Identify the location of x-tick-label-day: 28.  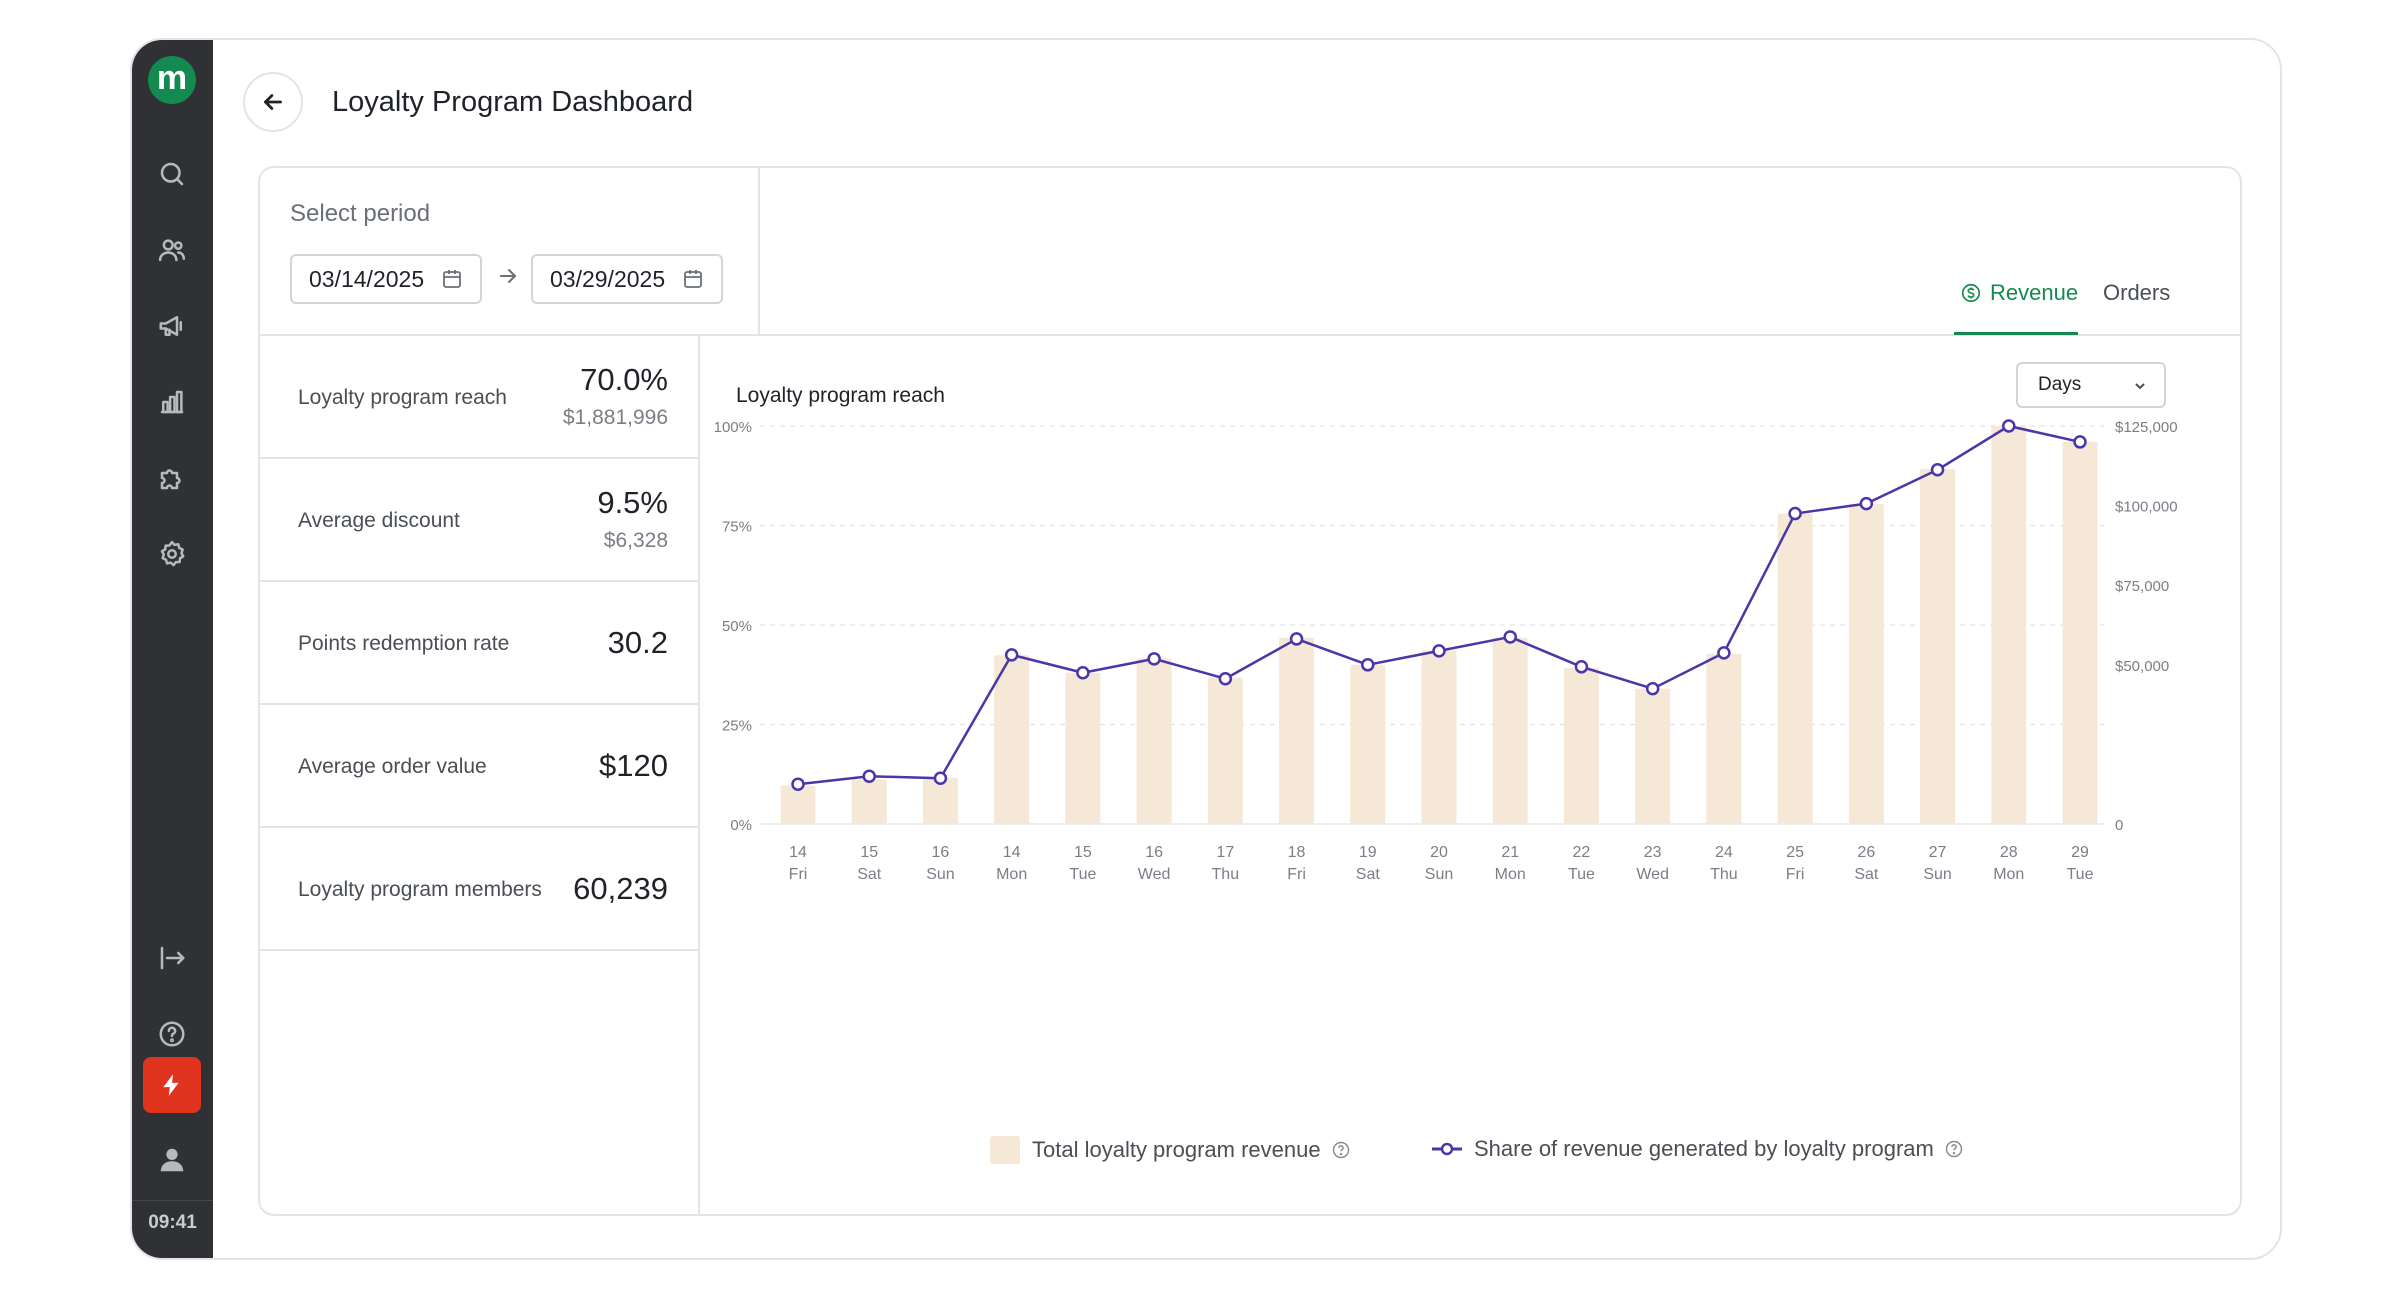
(2009, 852).